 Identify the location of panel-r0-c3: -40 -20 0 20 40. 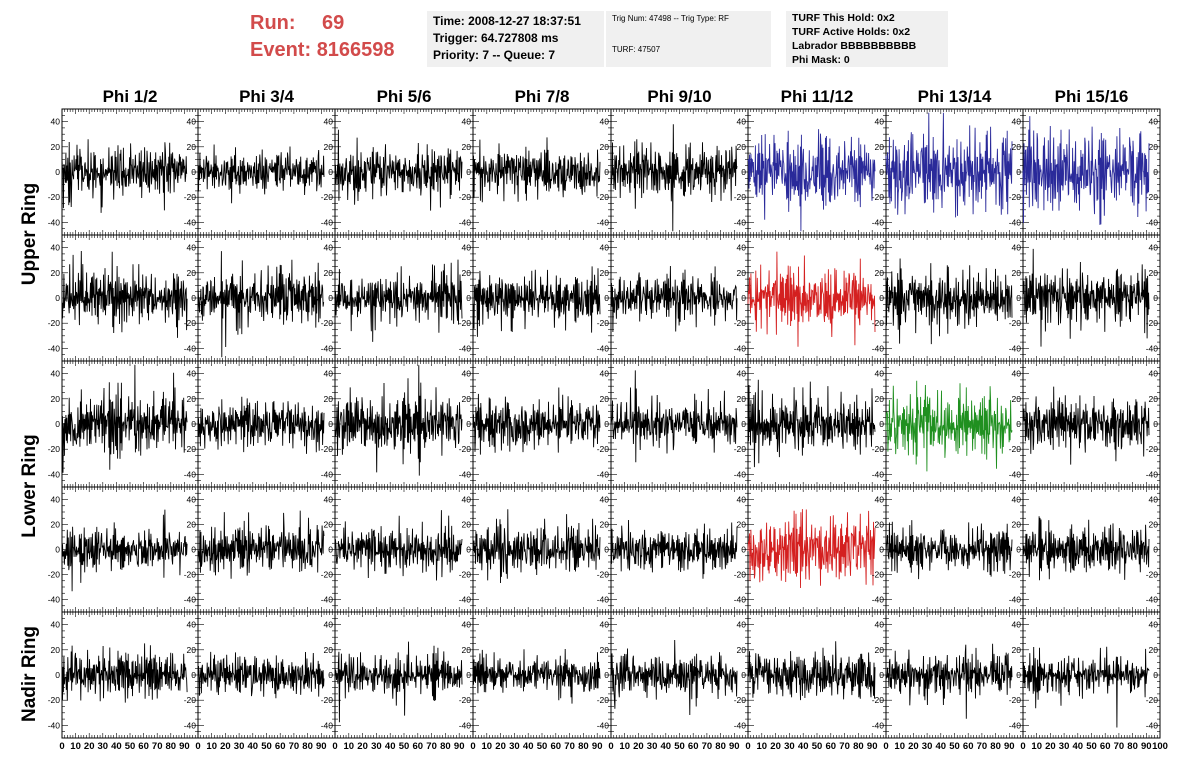
(535, 172).